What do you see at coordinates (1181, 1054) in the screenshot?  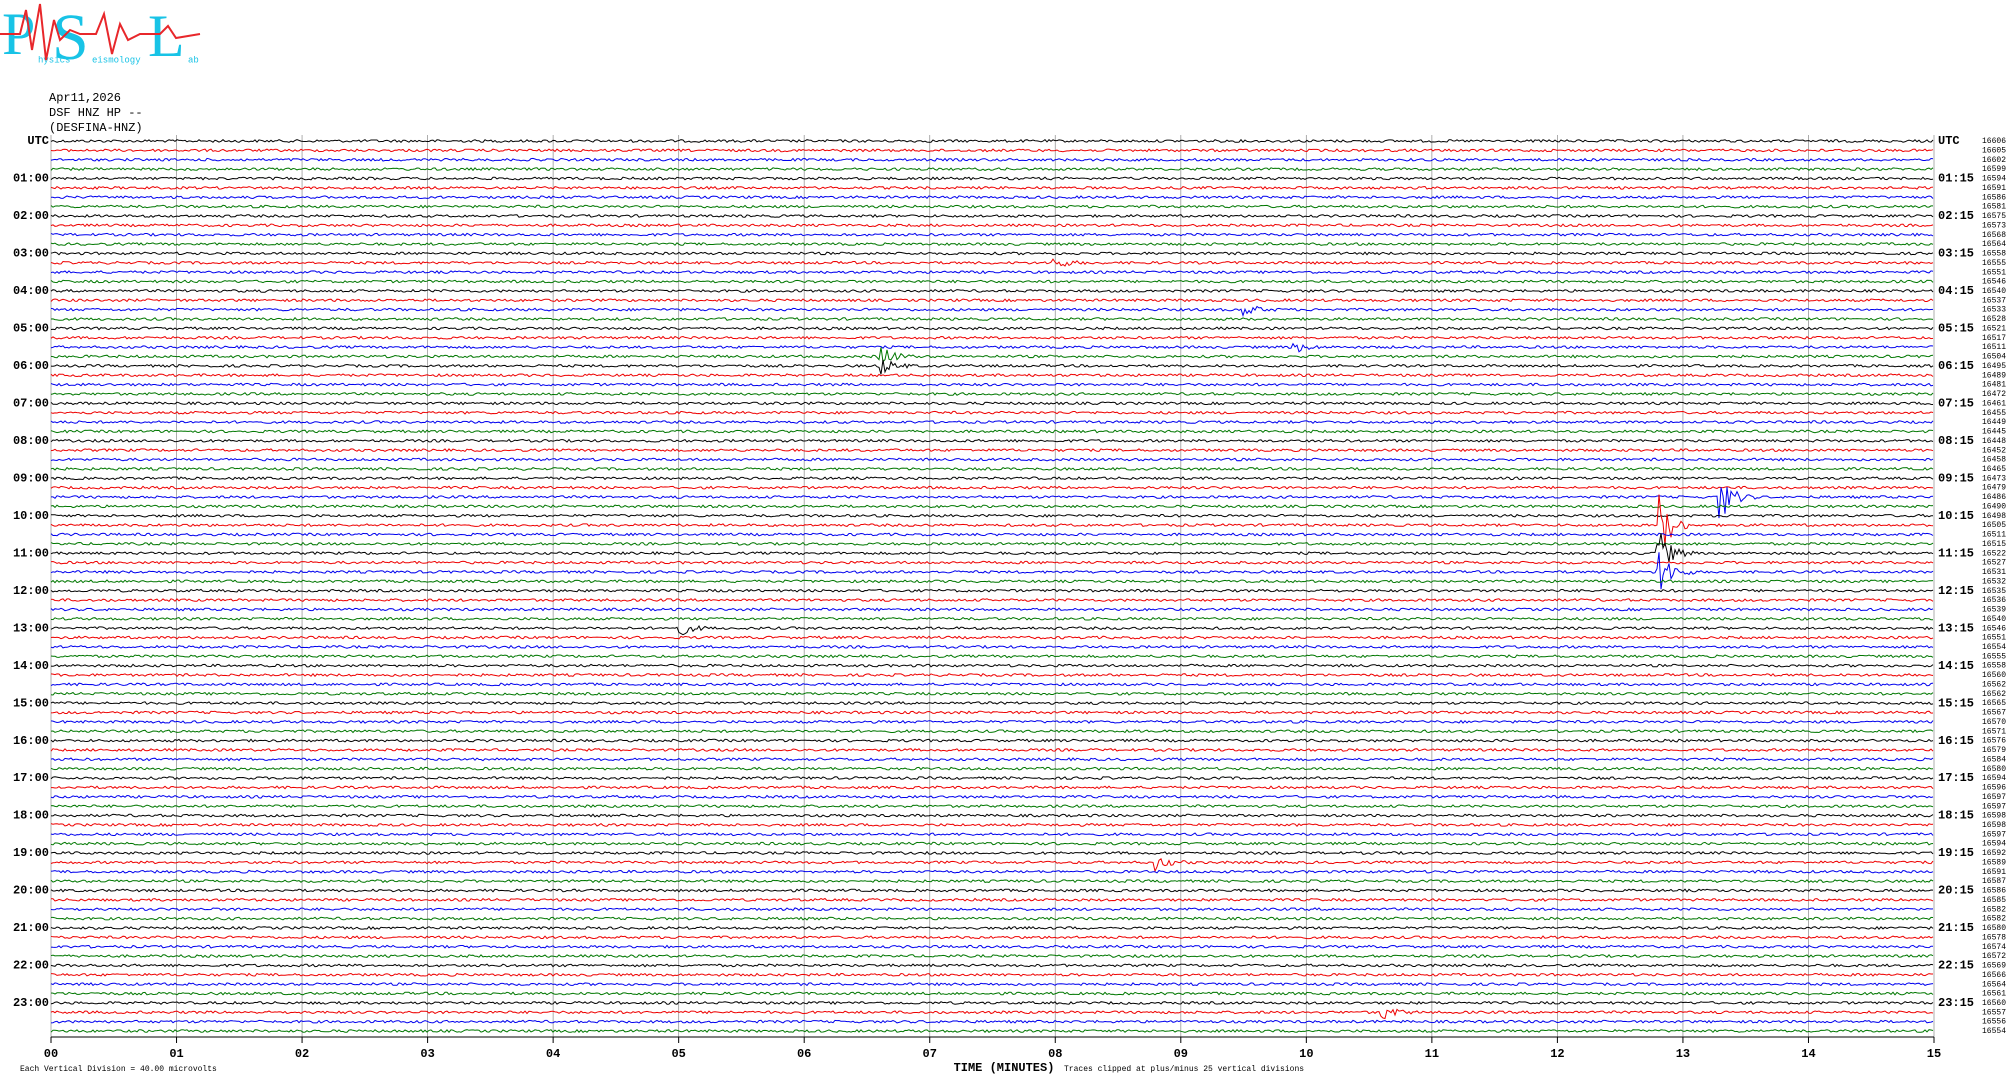 I see `x-tick-label: 09` at bounding box center [1181, 1054].